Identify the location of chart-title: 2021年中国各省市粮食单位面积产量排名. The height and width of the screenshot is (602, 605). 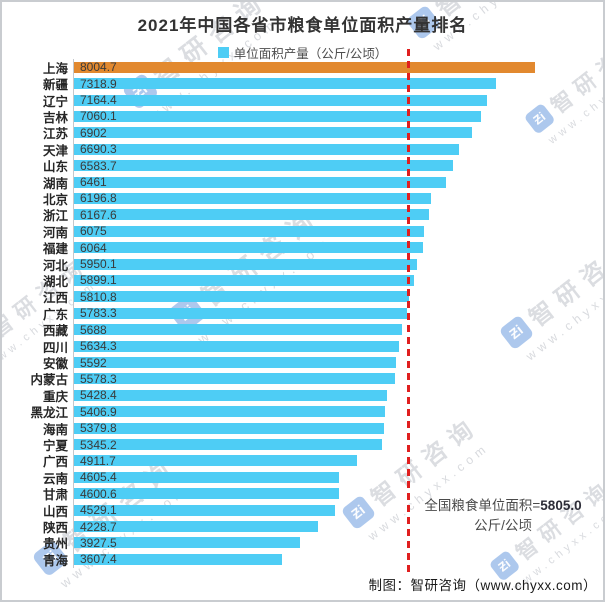
(302, 25).